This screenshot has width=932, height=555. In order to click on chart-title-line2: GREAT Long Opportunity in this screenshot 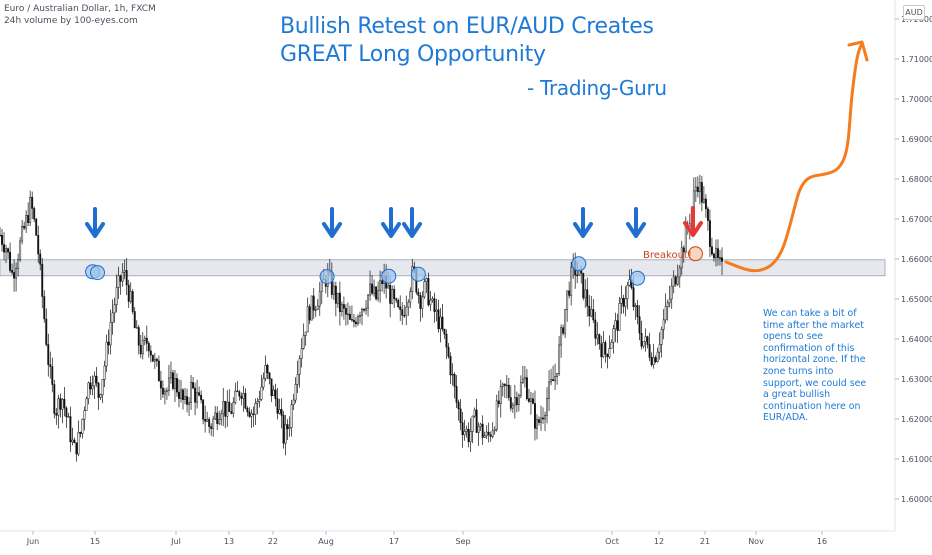, I will do `click(413, 54)`.